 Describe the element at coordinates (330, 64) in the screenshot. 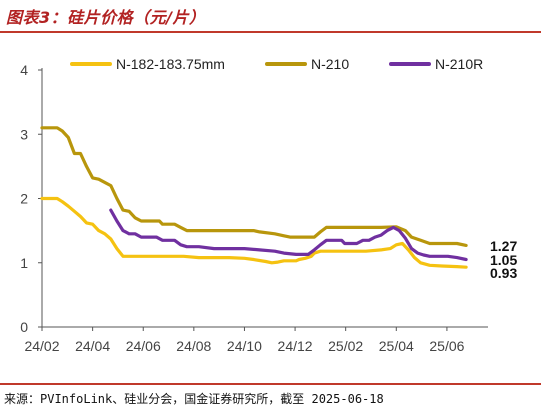

I see `legend-label: N-210` at that location.